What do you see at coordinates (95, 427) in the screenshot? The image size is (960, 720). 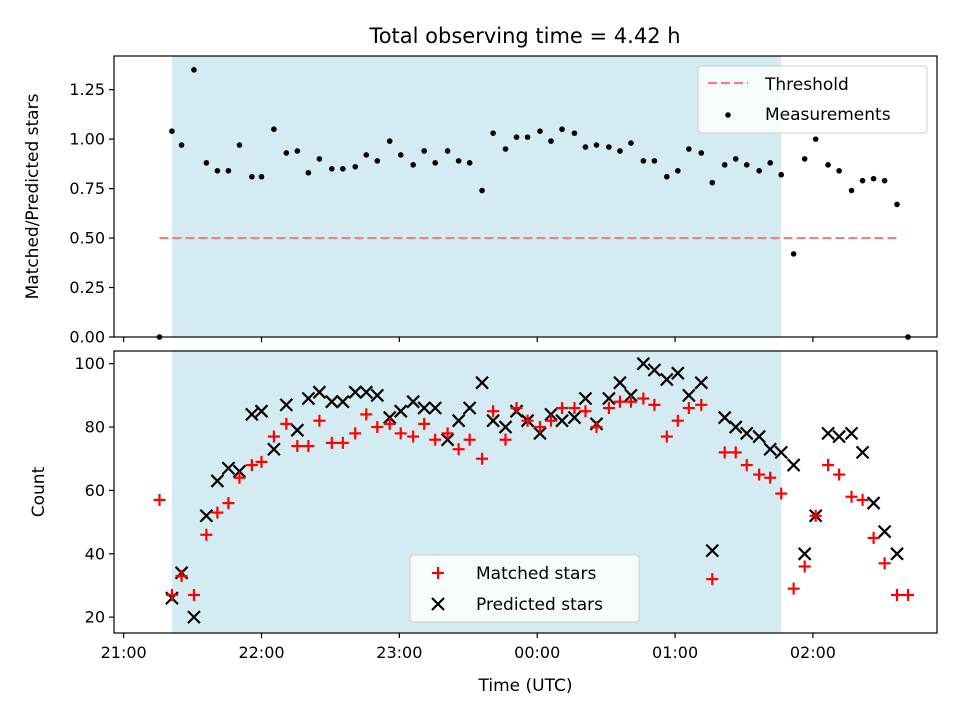 I see `y-tick-label: 80` at bounding box center [95, 427].